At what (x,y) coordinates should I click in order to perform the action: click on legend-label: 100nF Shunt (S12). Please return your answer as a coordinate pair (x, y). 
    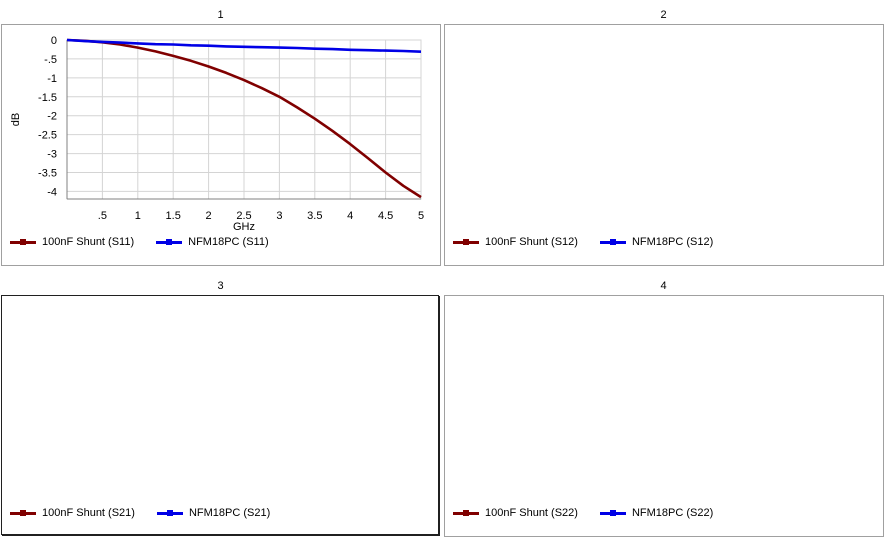
    Looking at the image, I should click on (531, 242).